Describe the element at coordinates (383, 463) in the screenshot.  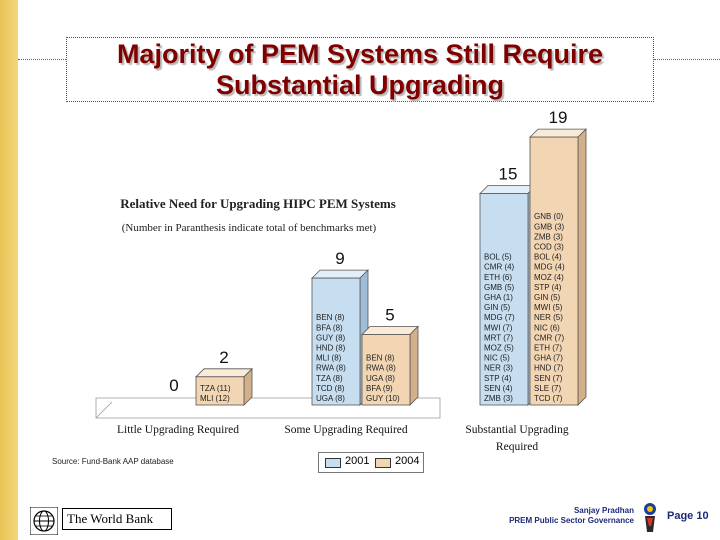
I see `legend-swatch-2004` at that location.